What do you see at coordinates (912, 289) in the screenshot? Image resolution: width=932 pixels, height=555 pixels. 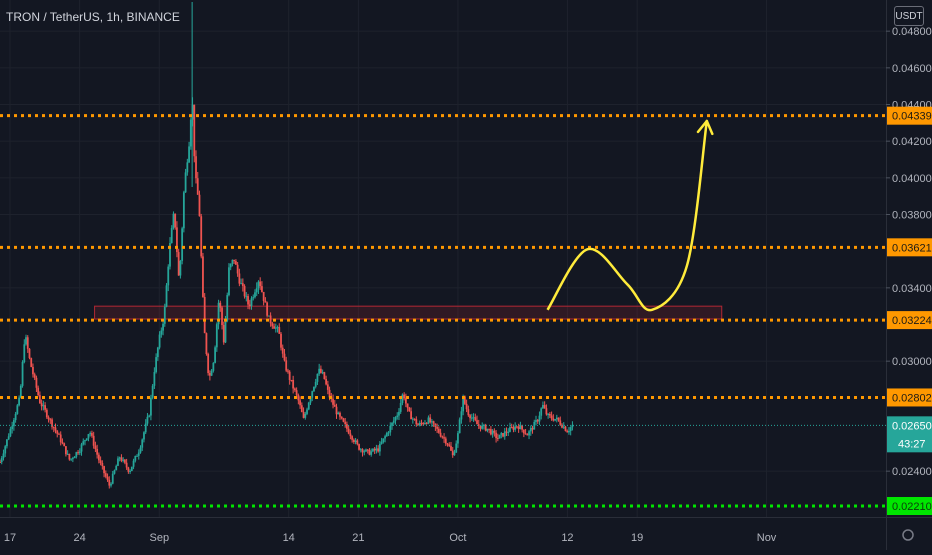 I see `price-tick-label: 0.03400` at bounding box center [912, 289].